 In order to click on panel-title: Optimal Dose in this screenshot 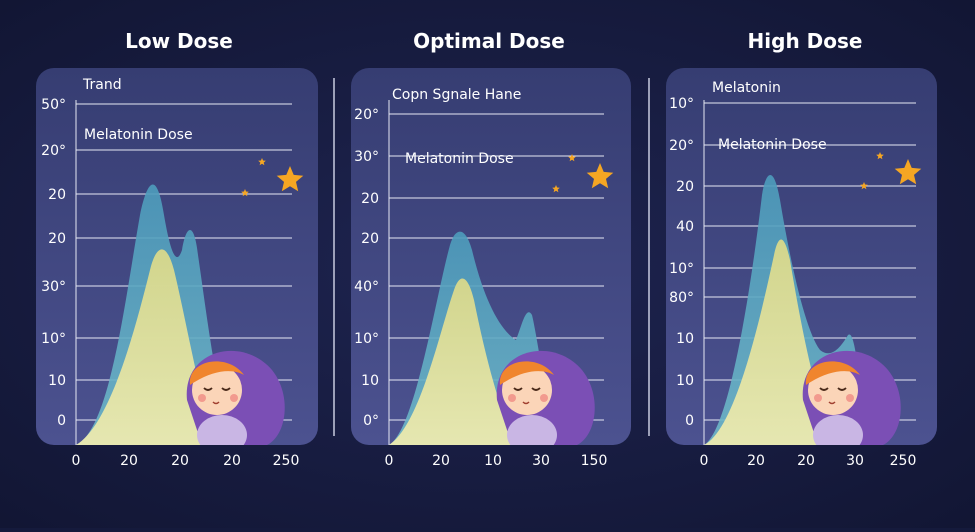, I will do `click(489, 41)`.